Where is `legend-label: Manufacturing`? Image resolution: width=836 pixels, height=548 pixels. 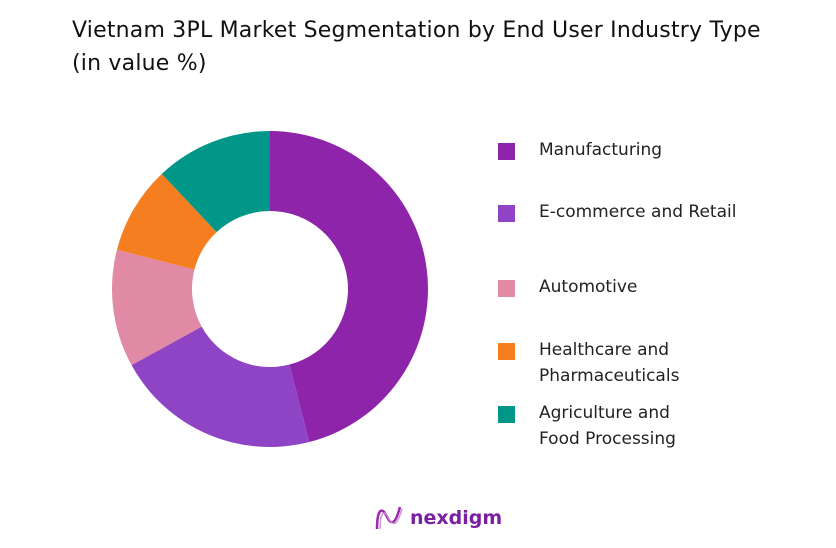 legend-label: Manufacturing is located at coordinates (601, 150).